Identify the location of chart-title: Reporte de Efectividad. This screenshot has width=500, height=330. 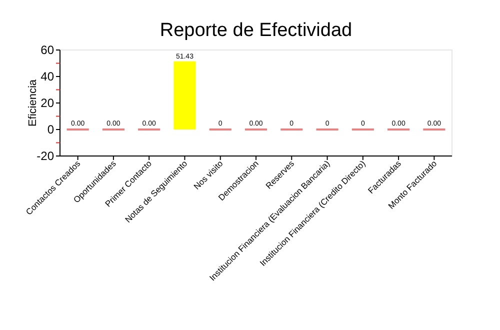
(256, 30).